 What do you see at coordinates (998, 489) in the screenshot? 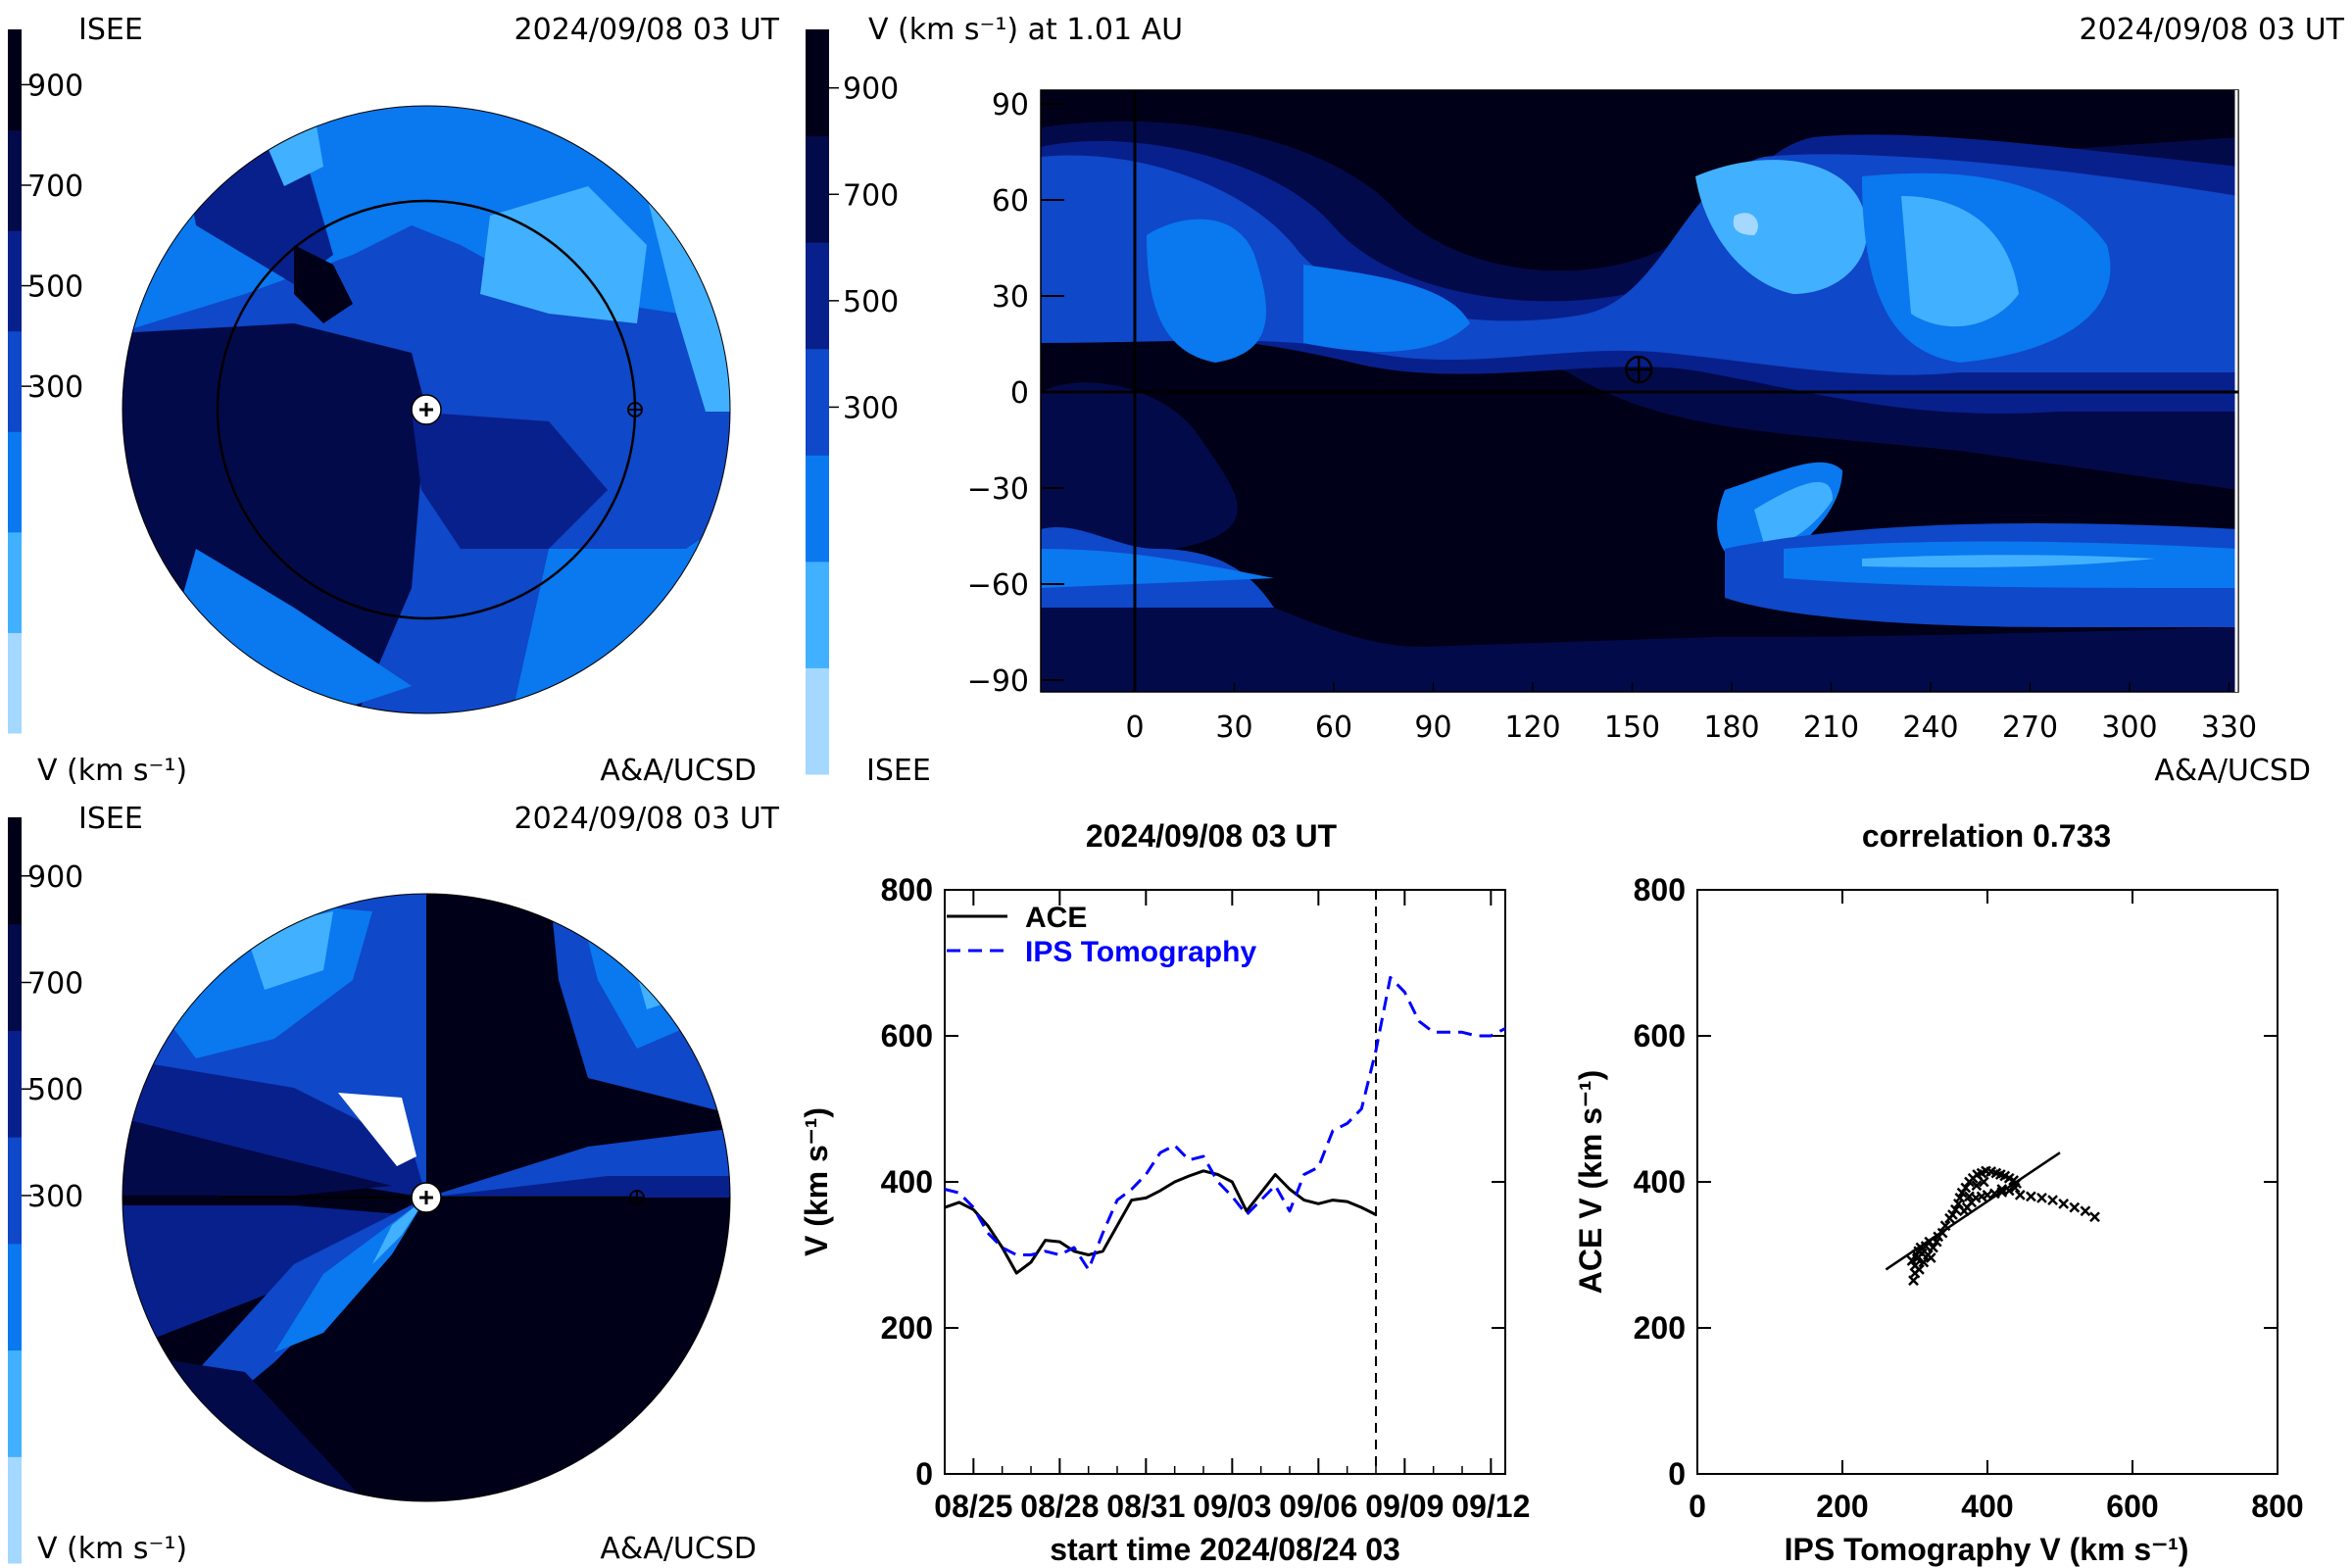
I see `lat-tick-label: −30` at bounding box center [998, 489].